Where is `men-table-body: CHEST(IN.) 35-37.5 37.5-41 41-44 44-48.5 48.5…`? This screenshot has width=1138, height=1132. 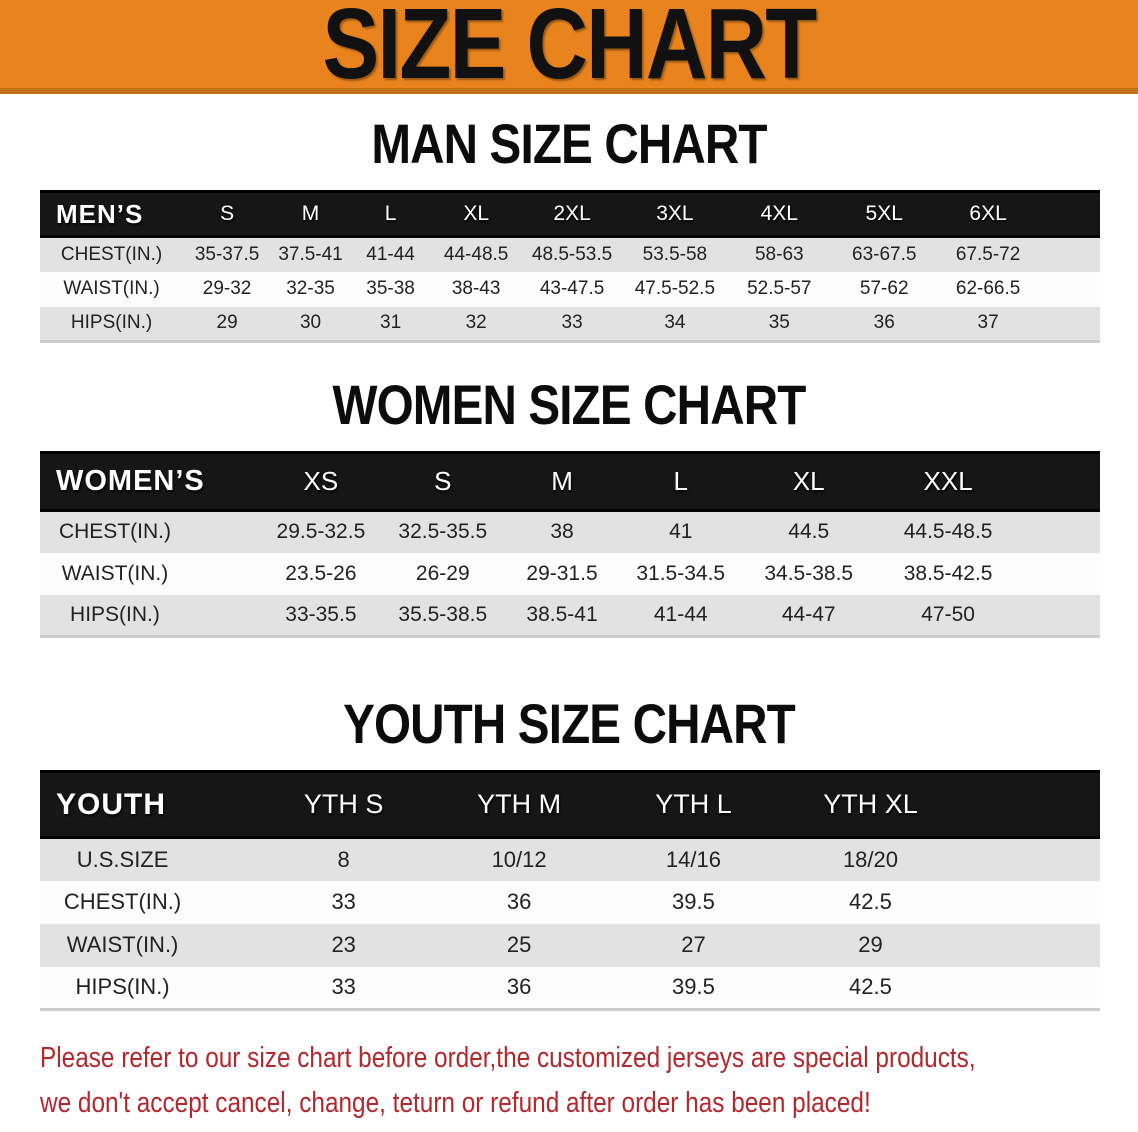 men-table-body: CHEST(IN.) 35-37.5 37.5-41 41-44 44-48.5 48.5… is located at coordinates (570, 289).